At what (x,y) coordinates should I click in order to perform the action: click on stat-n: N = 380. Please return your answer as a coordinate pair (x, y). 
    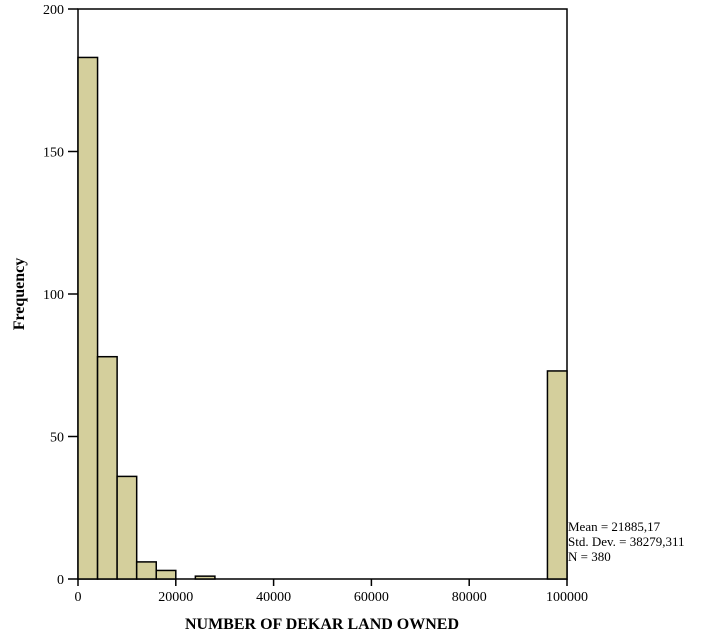
    Looking at the image, I should click on (589, 556).